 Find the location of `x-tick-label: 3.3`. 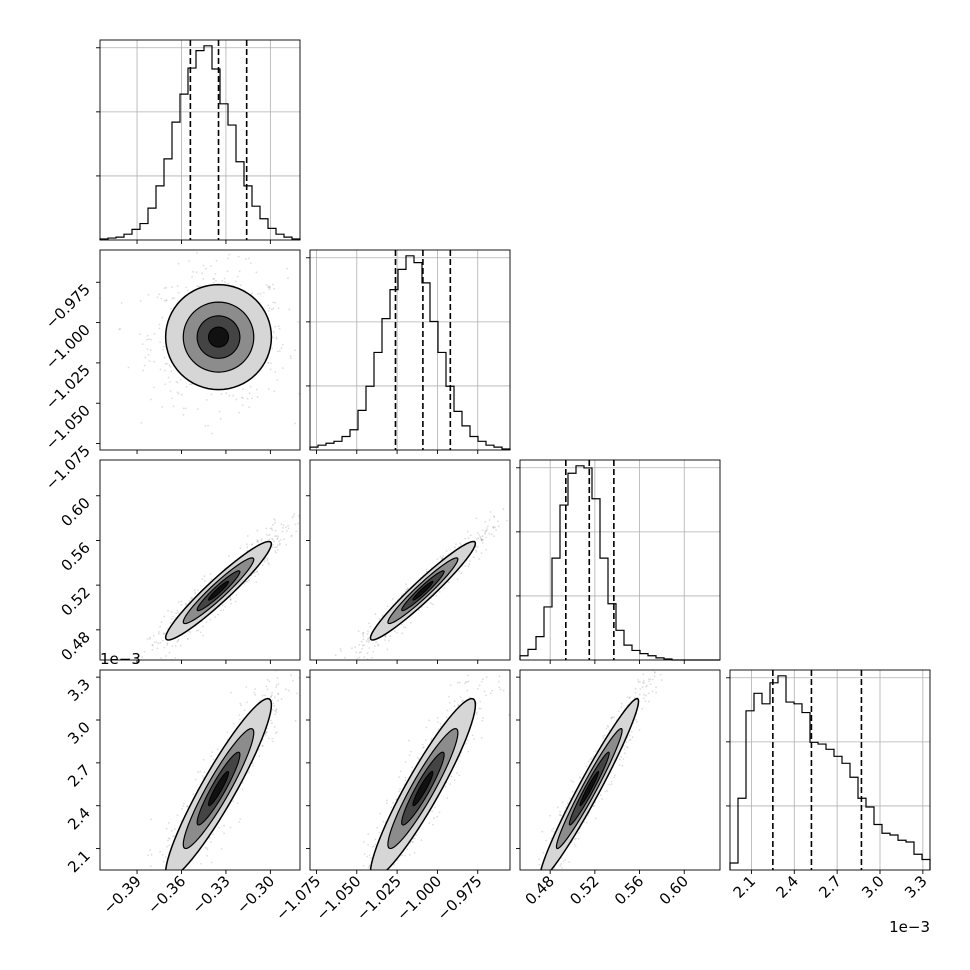

x-tick-label: 3.3 is located at coordinates (916, 887).